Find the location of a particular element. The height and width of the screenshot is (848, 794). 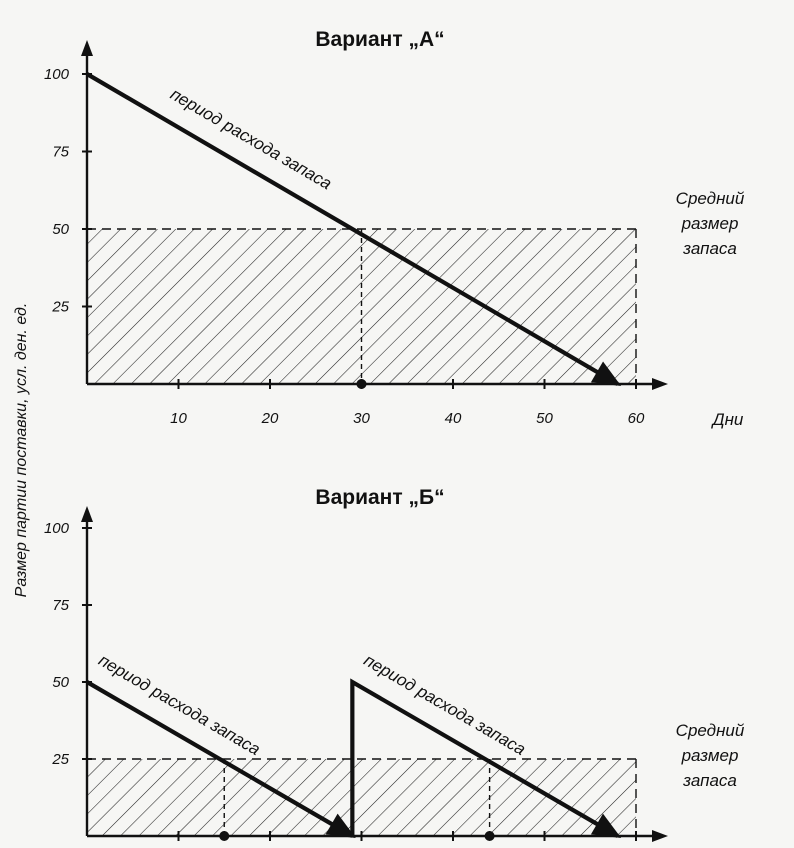

x-tick-label: 20 is located at coordinates (270, 418).